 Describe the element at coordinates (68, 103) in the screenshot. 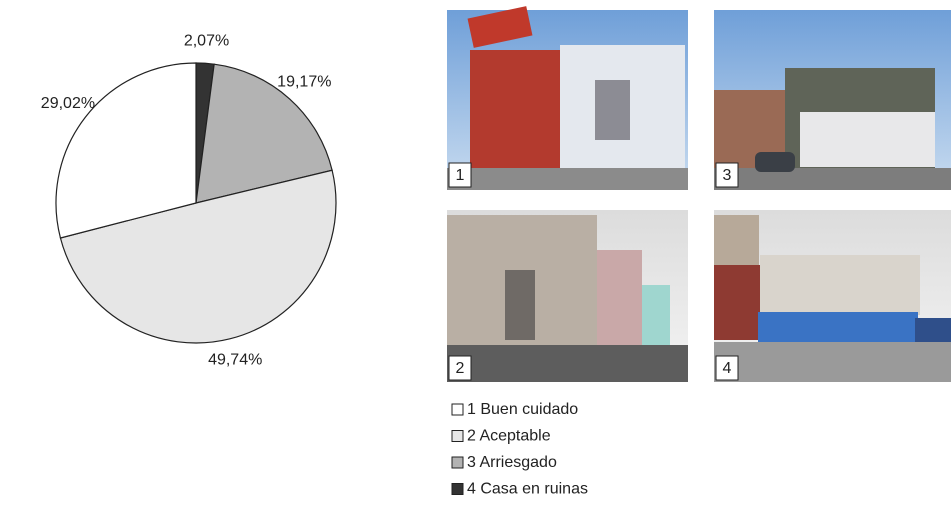

I see `data-label: 29,02%` at that location.